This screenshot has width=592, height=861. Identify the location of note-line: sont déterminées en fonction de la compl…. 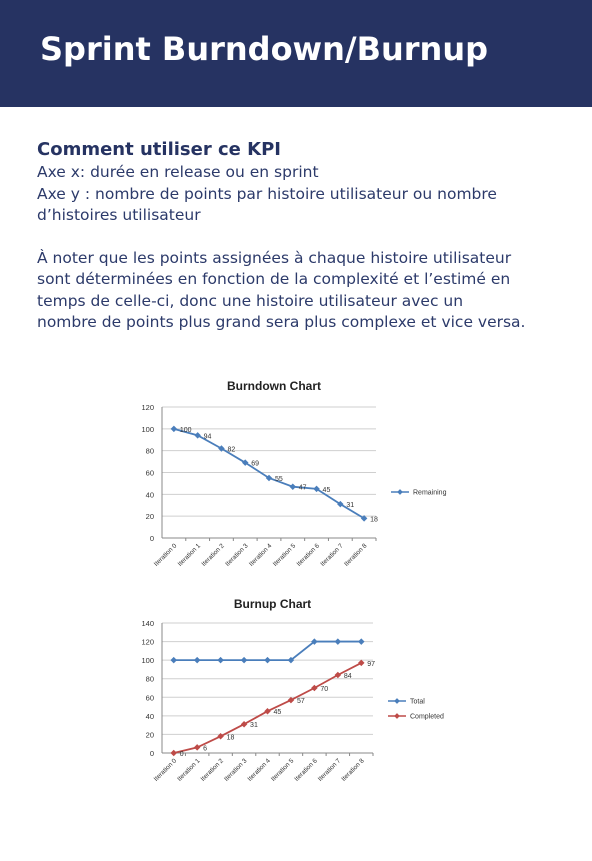
(274, 279).